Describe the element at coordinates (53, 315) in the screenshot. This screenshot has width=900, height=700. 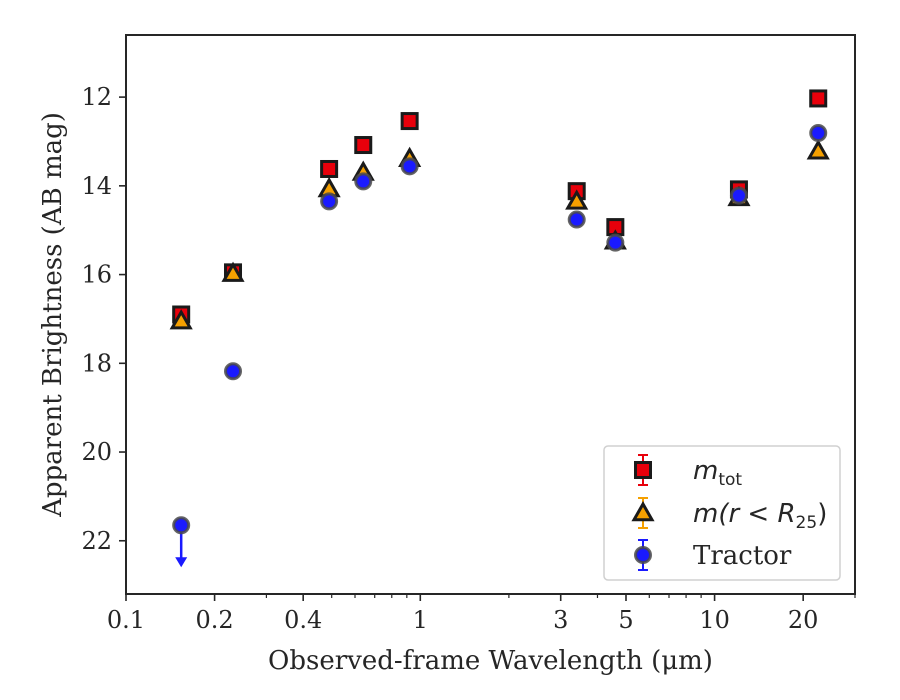
I see `y-axis-label: Apparent Brightness (AB mag)` at that location.